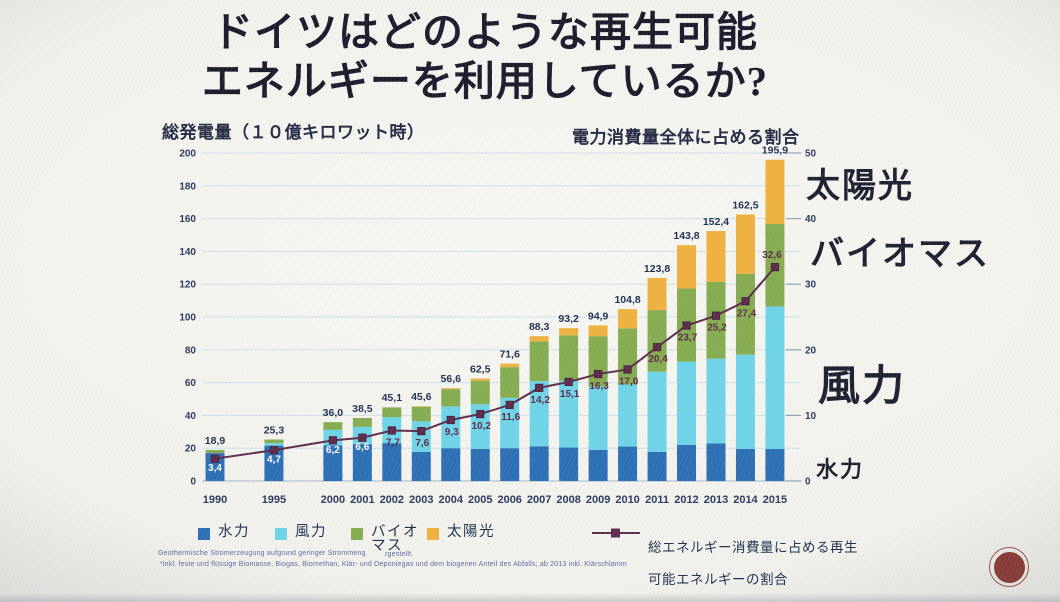 The width and height of the screenshot is (1060, 602). What do you see at coordinates (333, 500) in the screenshot?
I see `svg-text: 2000` at bounding box center [333, 500].